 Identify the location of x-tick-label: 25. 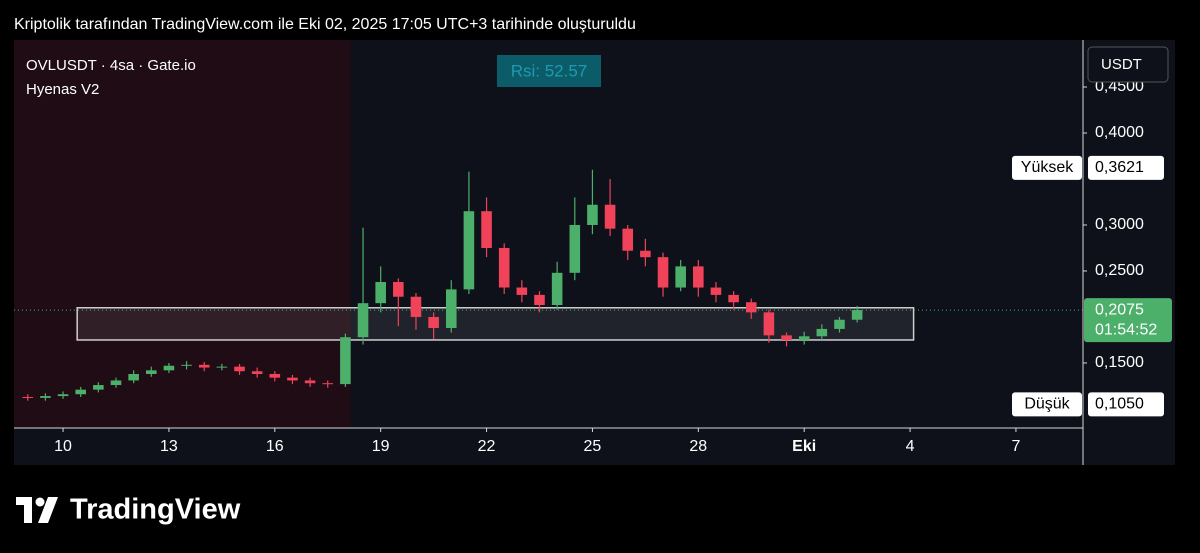
(593, 446).